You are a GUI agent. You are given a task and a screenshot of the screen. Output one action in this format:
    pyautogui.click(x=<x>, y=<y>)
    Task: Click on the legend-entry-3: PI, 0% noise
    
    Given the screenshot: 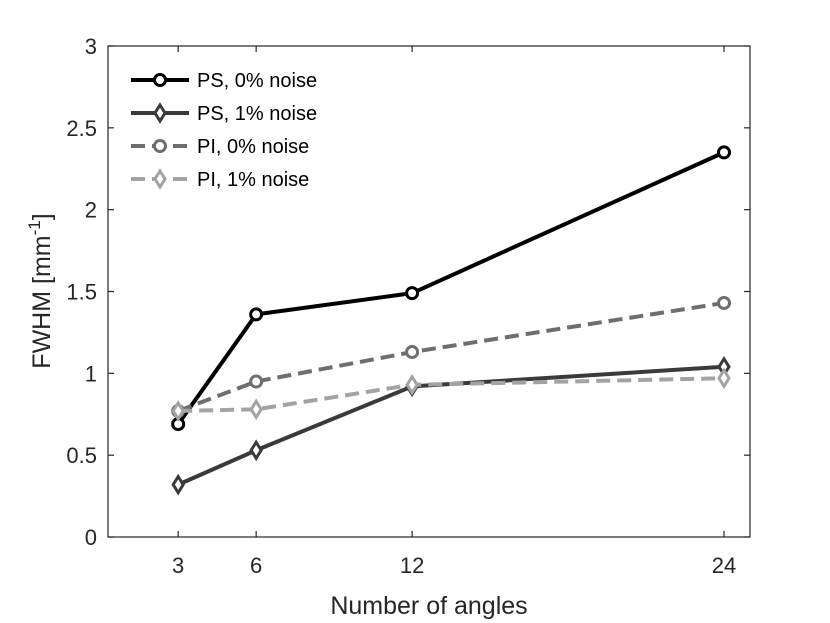 What is the action you would take?
    pyautogui.click(x=220, y=147)
    